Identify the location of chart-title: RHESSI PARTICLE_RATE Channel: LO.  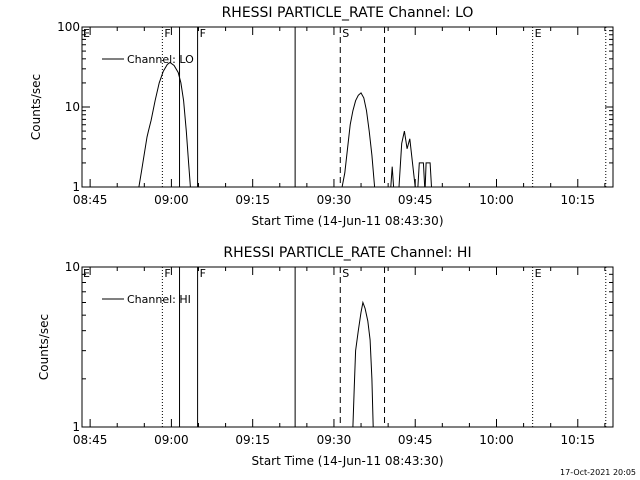
(348, 13).